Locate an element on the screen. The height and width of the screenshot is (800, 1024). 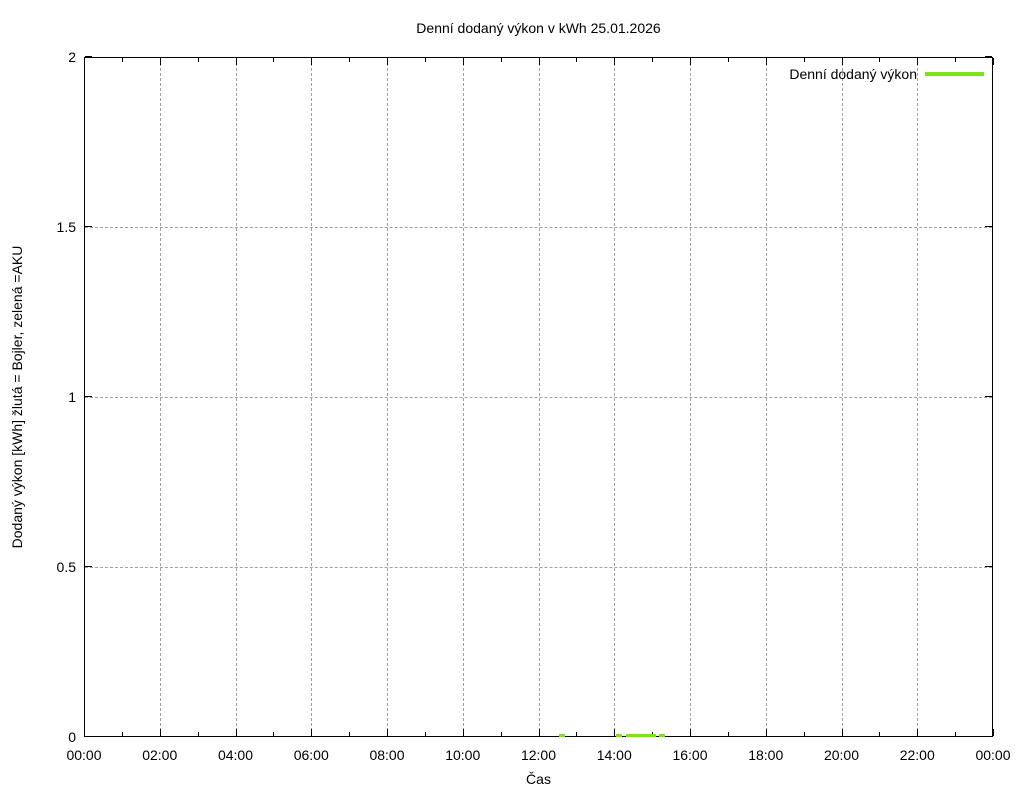
y-tick-label: 0.5 is located at coordinates (66, 567).